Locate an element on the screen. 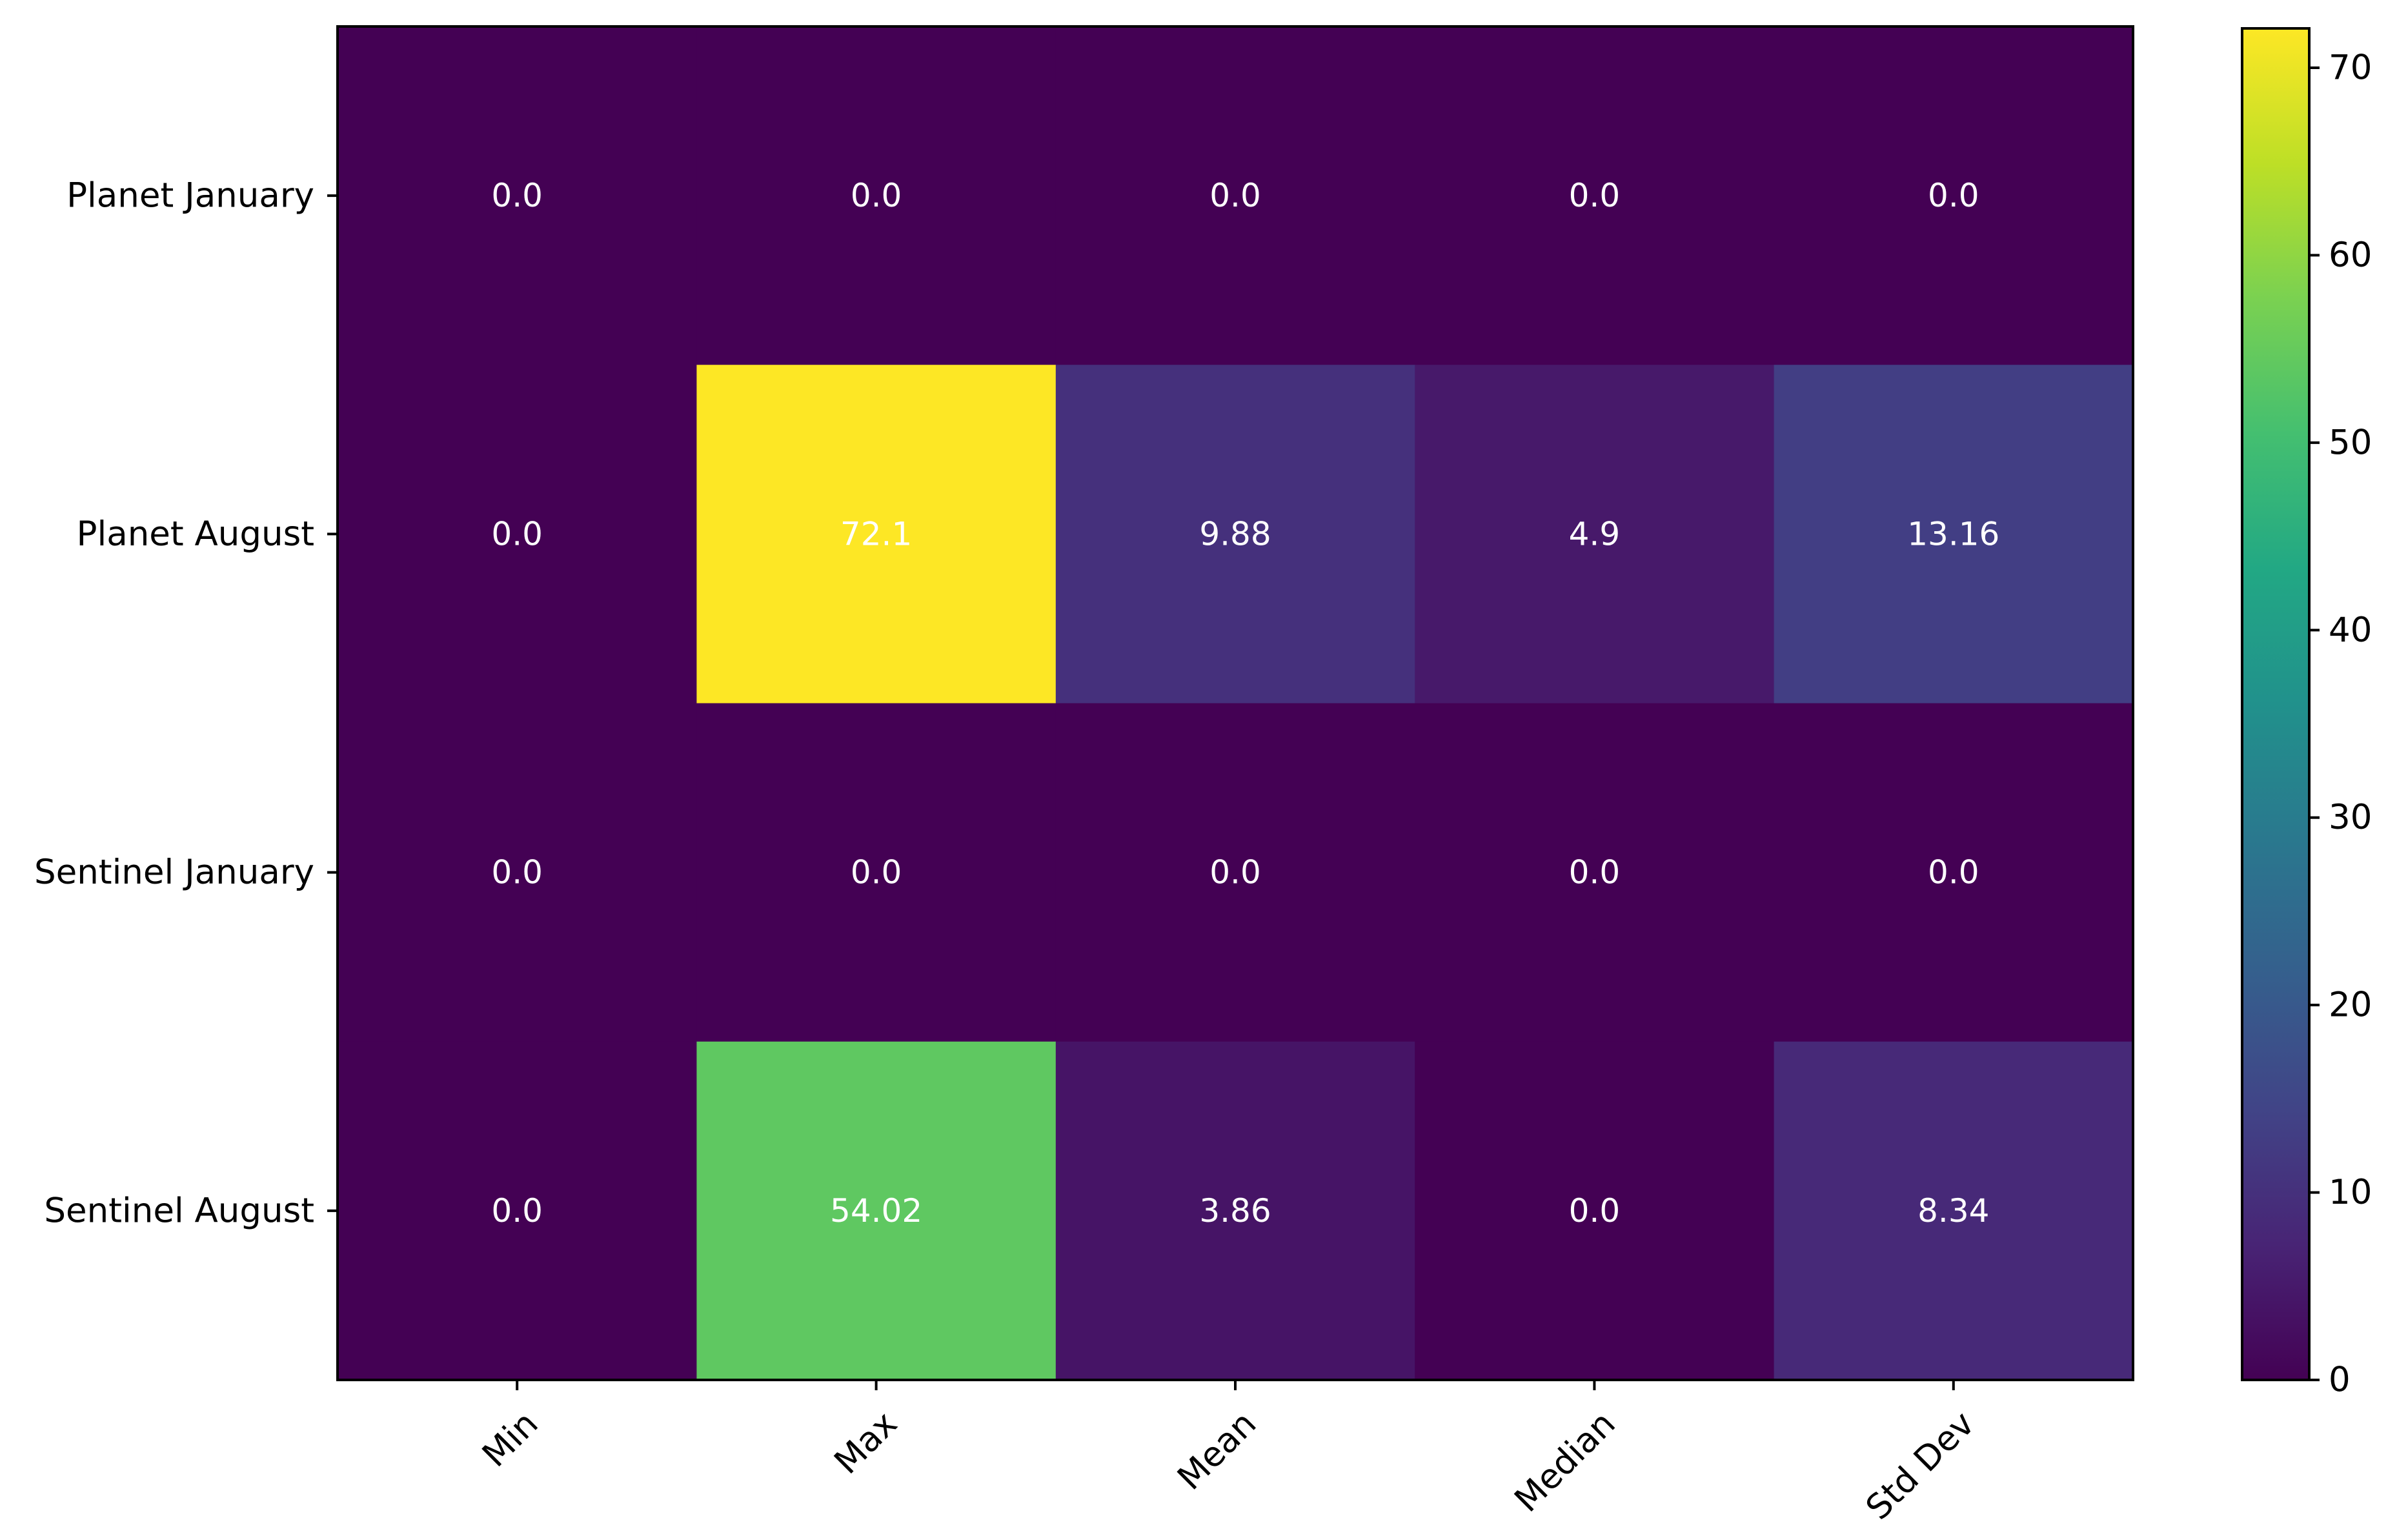 This screenshot has height=1540, width=2397. x-axis: Min Max Mean Median Std Dev is located at coordinates (1228, 1454).